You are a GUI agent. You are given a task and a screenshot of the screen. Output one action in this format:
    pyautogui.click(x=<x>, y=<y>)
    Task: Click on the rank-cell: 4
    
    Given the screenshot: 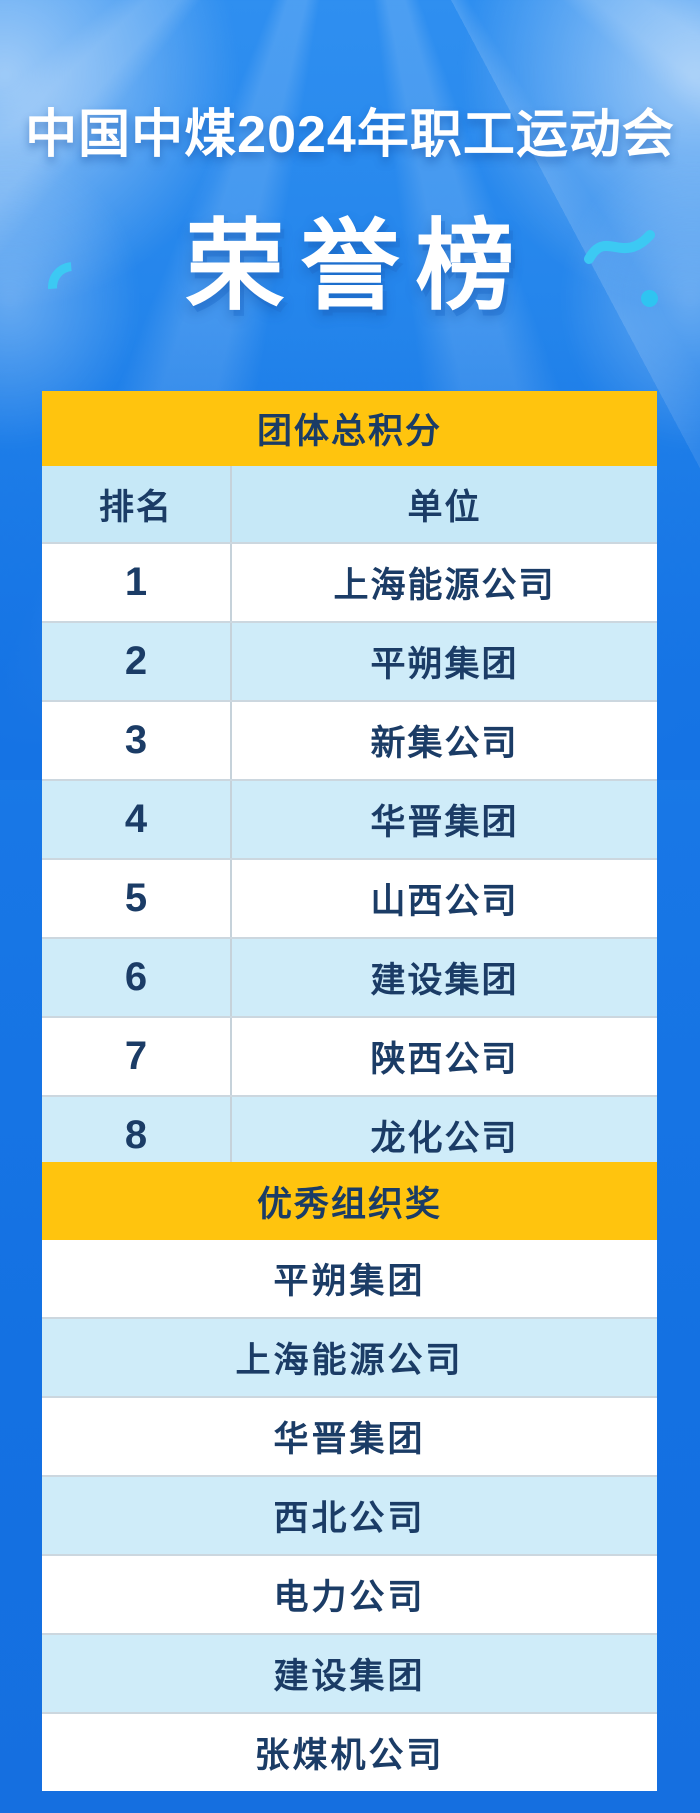 What is the action you would take?
    pyautogui.click(x=137, y=819)
    